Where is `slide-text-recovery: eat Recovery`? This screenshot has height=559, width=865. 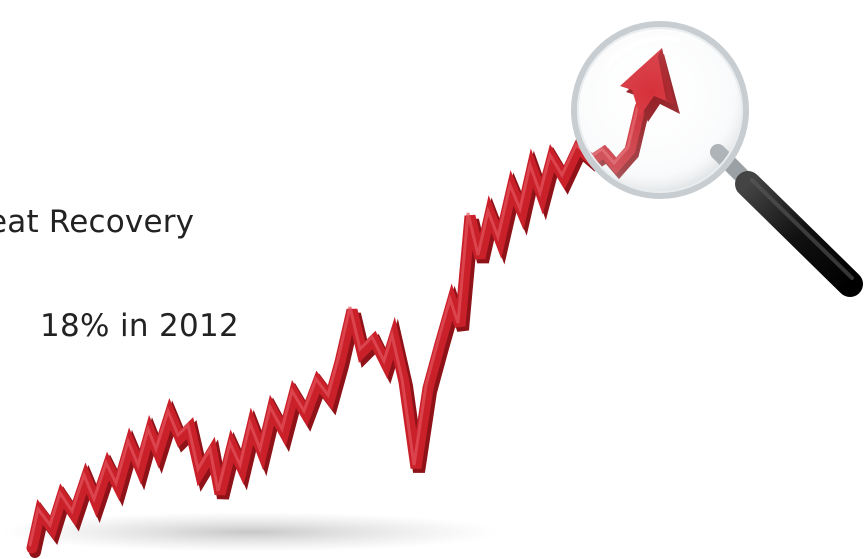
slide-text-recovery: eat Recovery is located at coordinates (97, 222).